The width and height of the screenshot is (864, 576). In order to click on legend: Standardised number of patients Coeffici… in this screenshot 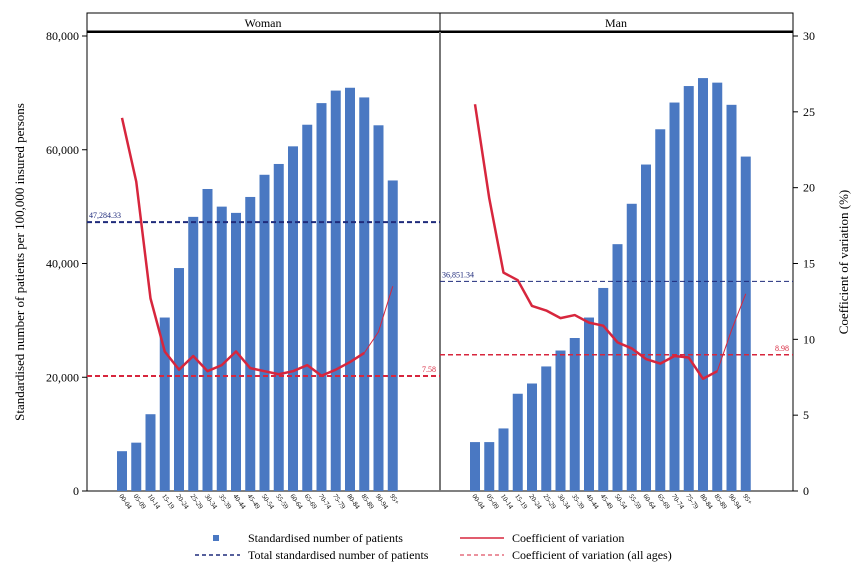, I will do `click(433, 546)`.